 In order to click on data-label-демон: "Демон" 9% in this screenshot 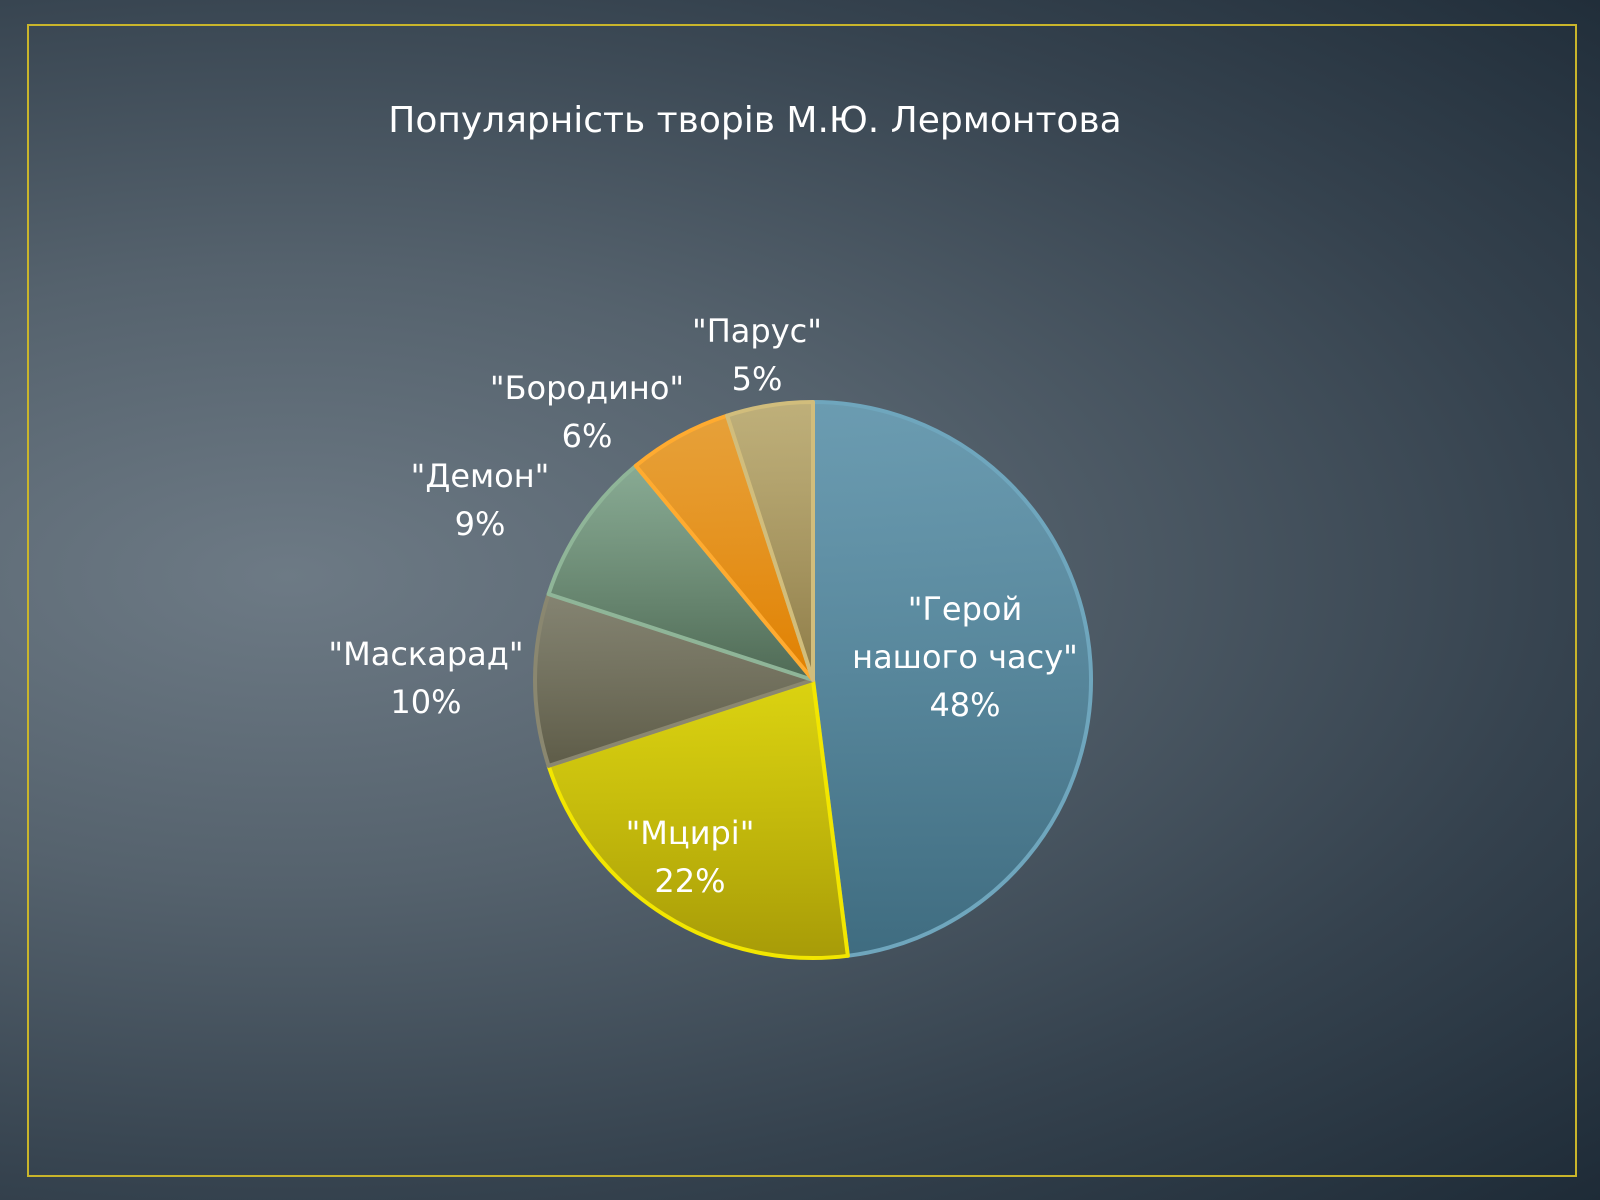, I will do `click(480, 500)`.